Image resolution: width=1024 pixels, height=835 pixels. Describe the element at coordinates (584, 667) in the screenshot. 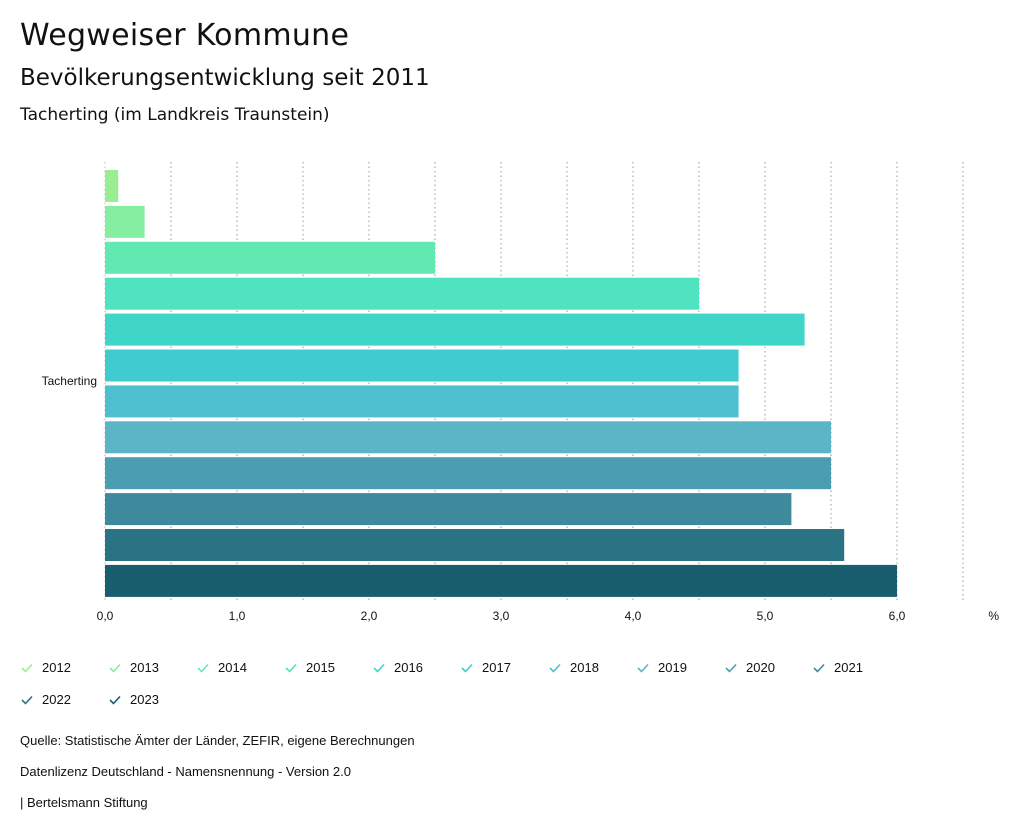

I see `legend-label: 2018` at that location.